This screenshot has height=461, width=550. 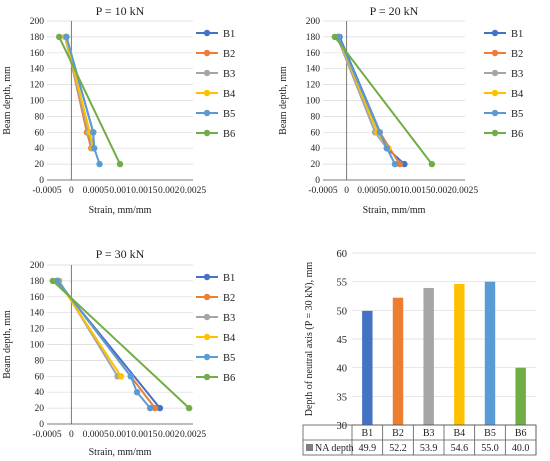 I want to click on chart-title: P = 10 kN, so click(x=120, y=11).